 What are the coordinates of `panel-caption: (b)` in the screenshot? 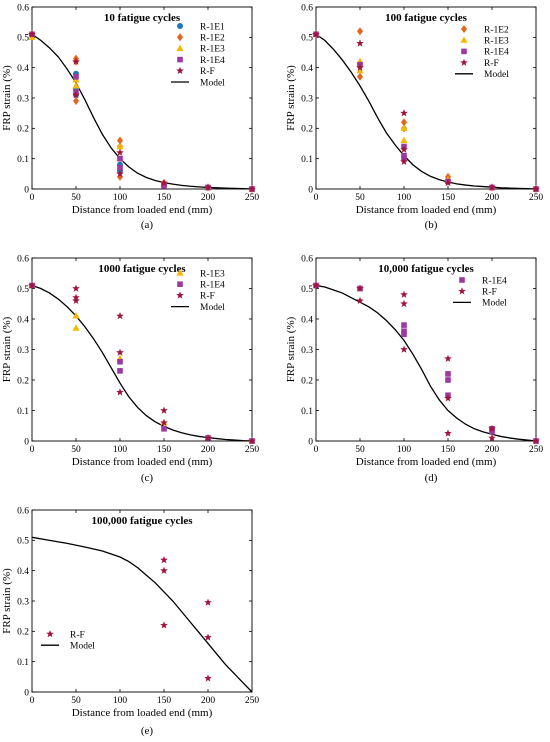 It's located at (431, 225).